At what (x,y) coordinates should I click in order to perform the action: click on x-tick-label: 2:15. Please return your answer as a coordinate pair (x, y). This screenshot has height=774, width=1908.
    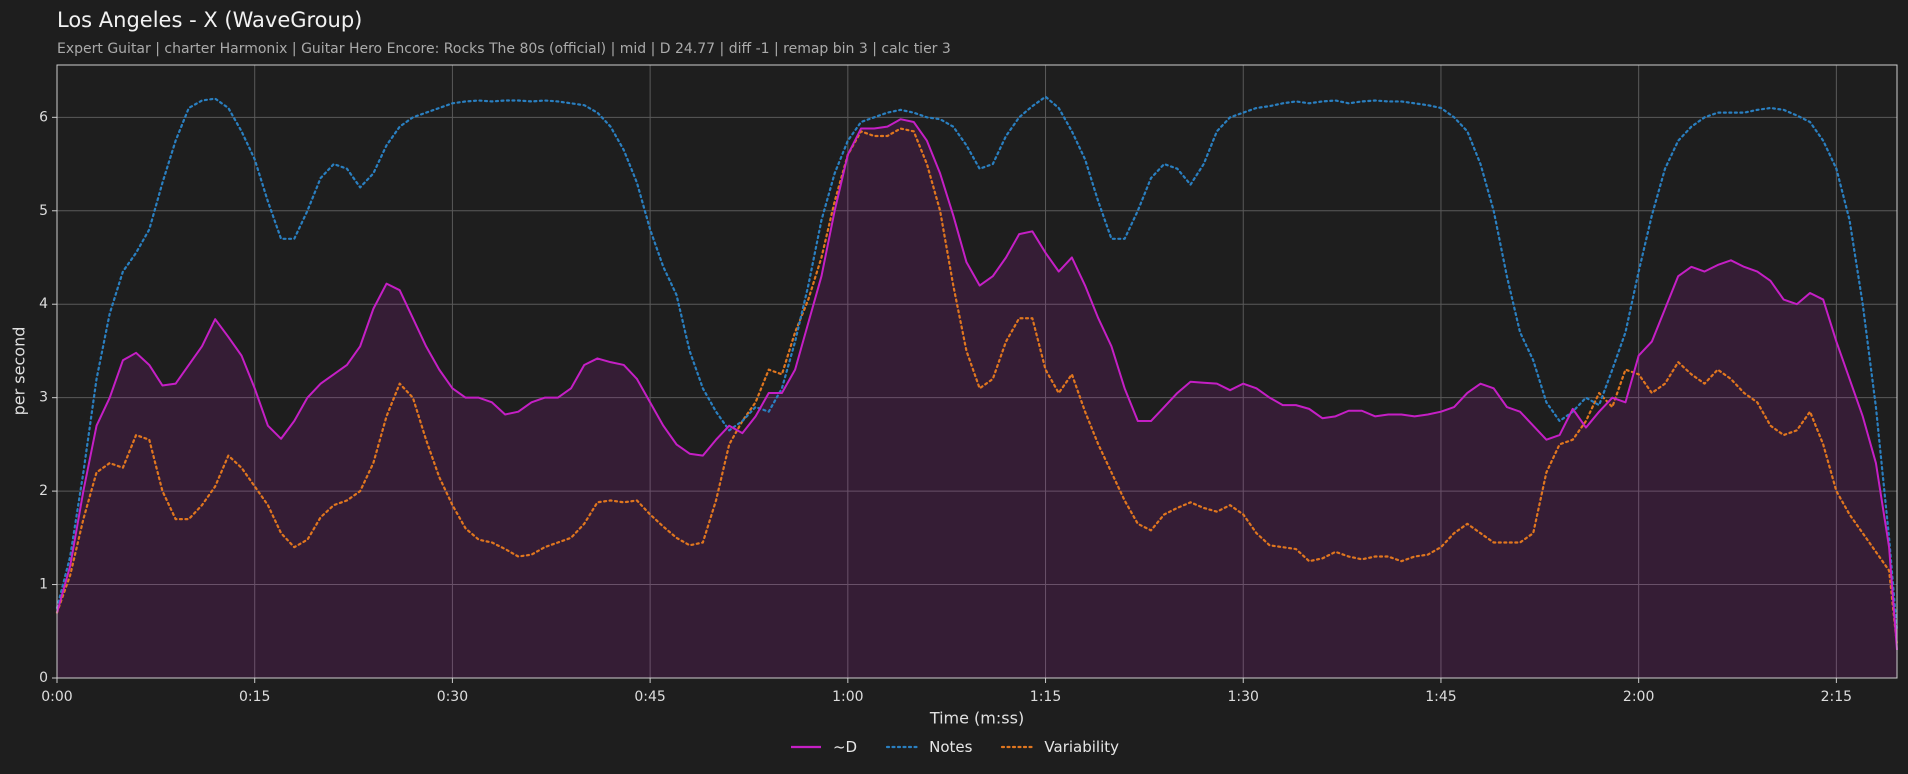
    Looking at the image, I should click on (1836, 697).